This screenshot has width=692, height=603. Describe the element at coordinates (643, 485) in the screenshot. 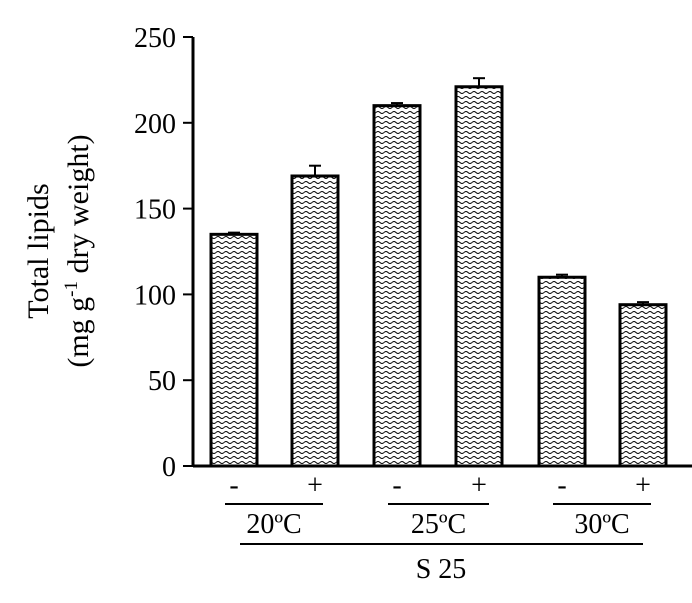

I see `x-tick-label-6: +` at that location.